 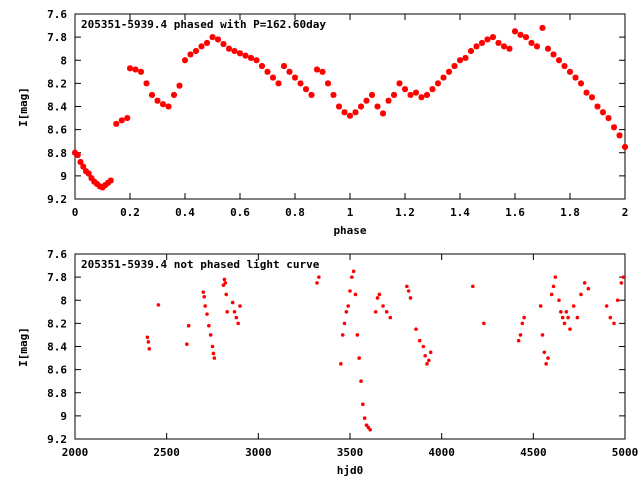 What do you see at coordinates (350, 452) in the screenshot?
I see `x-tick-label: 3500` at bounding box center [350, 452].